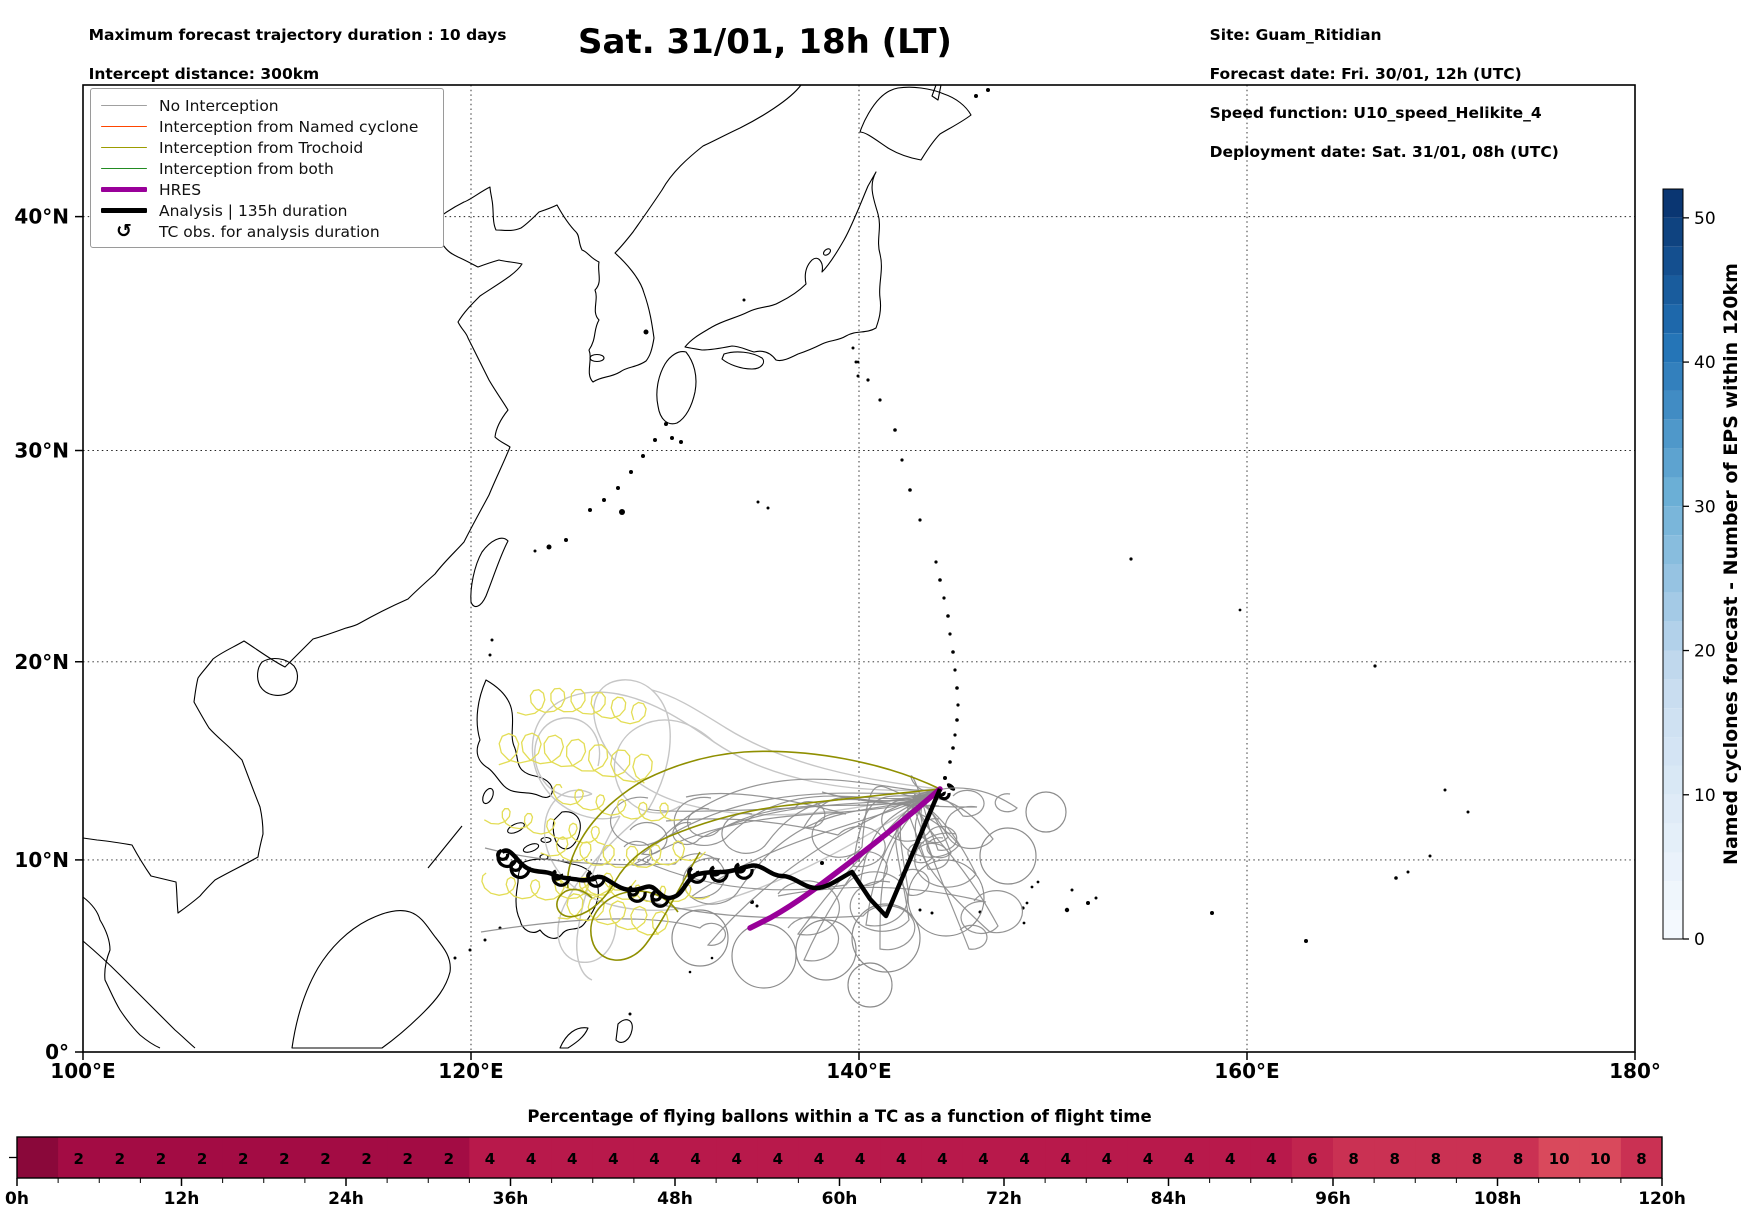 This screenshot has width=1748, height=1213. I want to click on trajectories, so click(773, 843).